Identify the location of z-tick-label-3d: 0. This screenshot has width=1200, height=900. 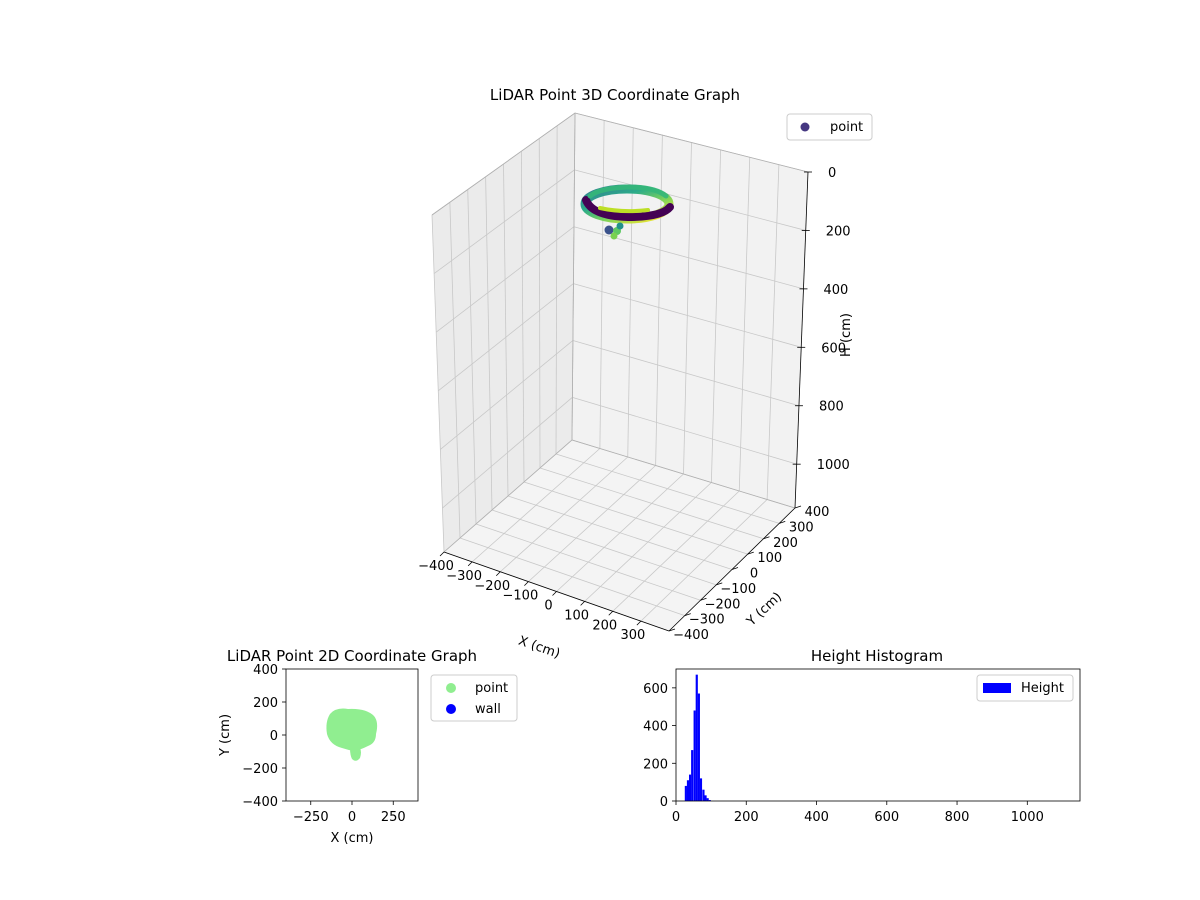
(832, 173).